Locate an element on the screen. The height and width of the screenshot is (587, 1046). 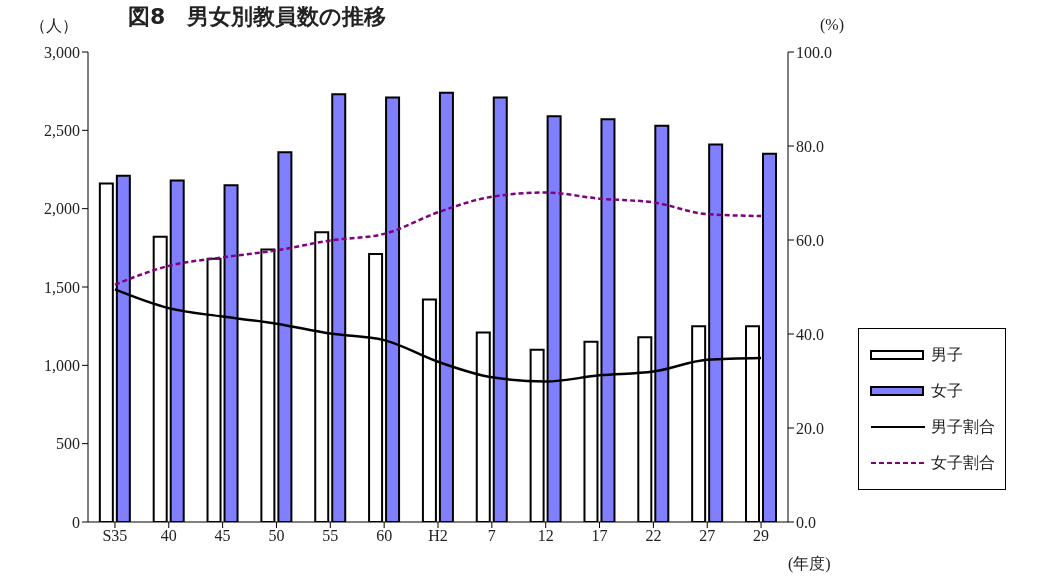
y-tick-label: 0 is located at coordinates (76, 522).